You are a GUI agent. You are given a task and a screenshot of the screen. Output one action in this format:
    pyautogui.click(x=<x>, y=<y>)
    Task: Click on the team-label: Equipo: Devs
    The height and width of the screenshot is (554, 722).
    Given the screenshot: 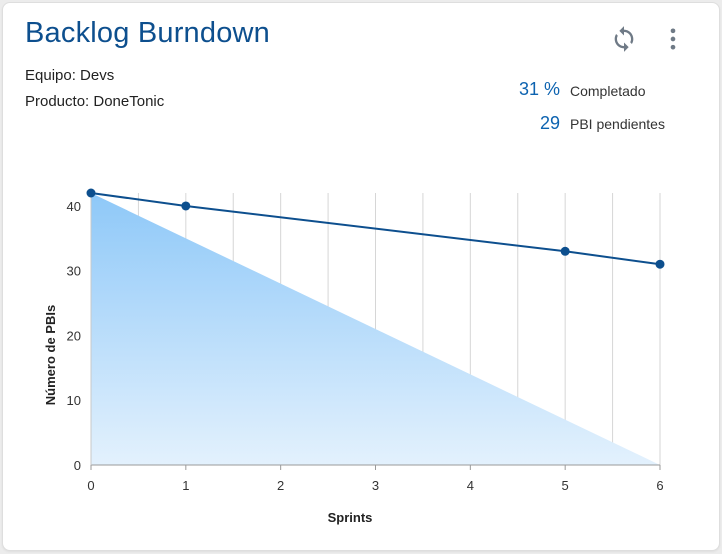 What is the action you would take?
    pyautogui.click(x=70, y=75)
    